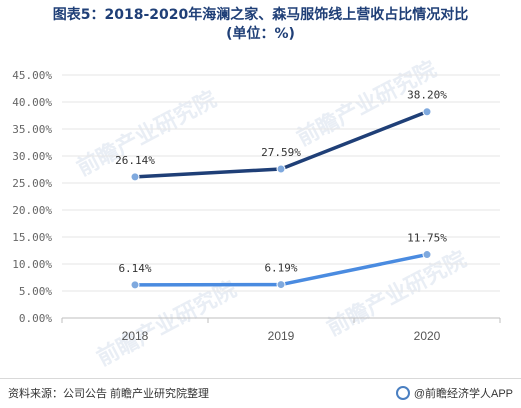 The image size is (521, 408). What do you see at coordinates (167, 323) in the screenshot?
I see `watermark-text: 前瞻产业研究院` at bounding box center [167, 323].